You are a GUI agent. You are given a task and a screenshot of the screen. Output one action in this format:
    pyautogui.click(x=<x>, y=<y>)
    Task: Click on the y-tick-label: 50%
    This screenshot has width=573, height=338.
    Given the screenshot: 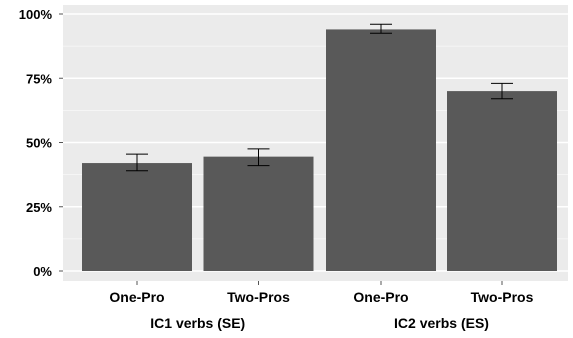 What is the action you would take?
    pyautogui.click(x=39, y=143)
    